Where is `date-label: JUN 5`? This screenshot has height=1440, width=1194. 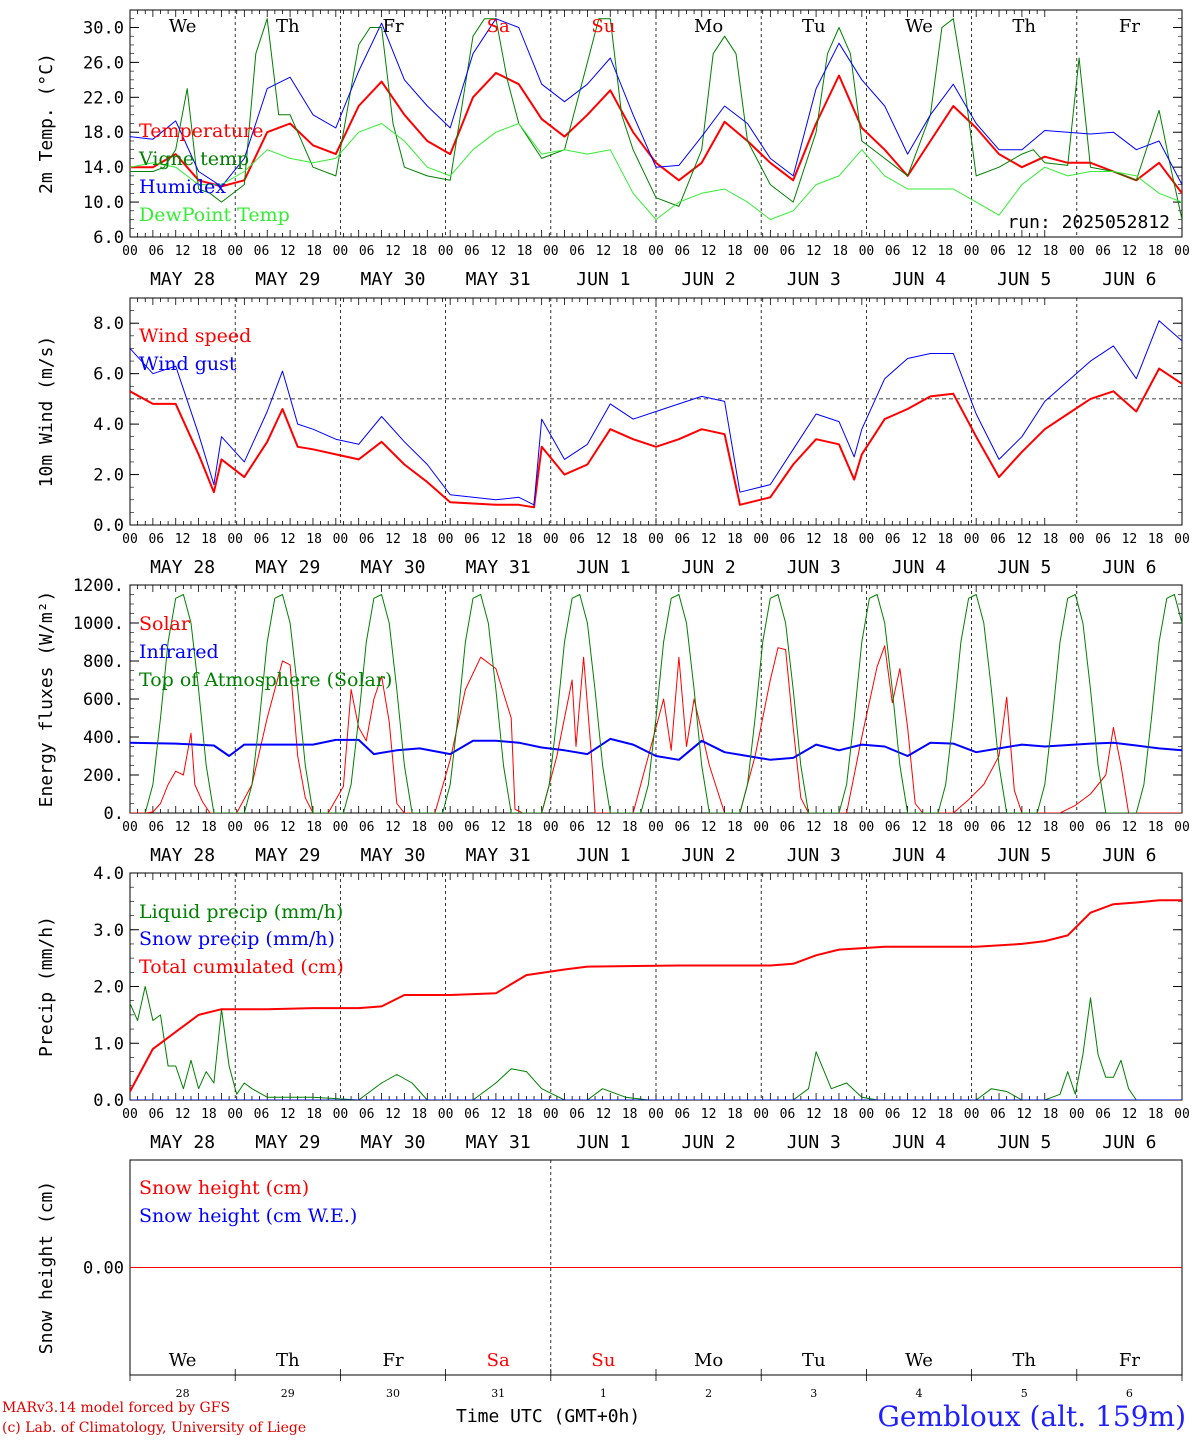
date-label: JUN 5 is located at coordinates (1024, 1142).